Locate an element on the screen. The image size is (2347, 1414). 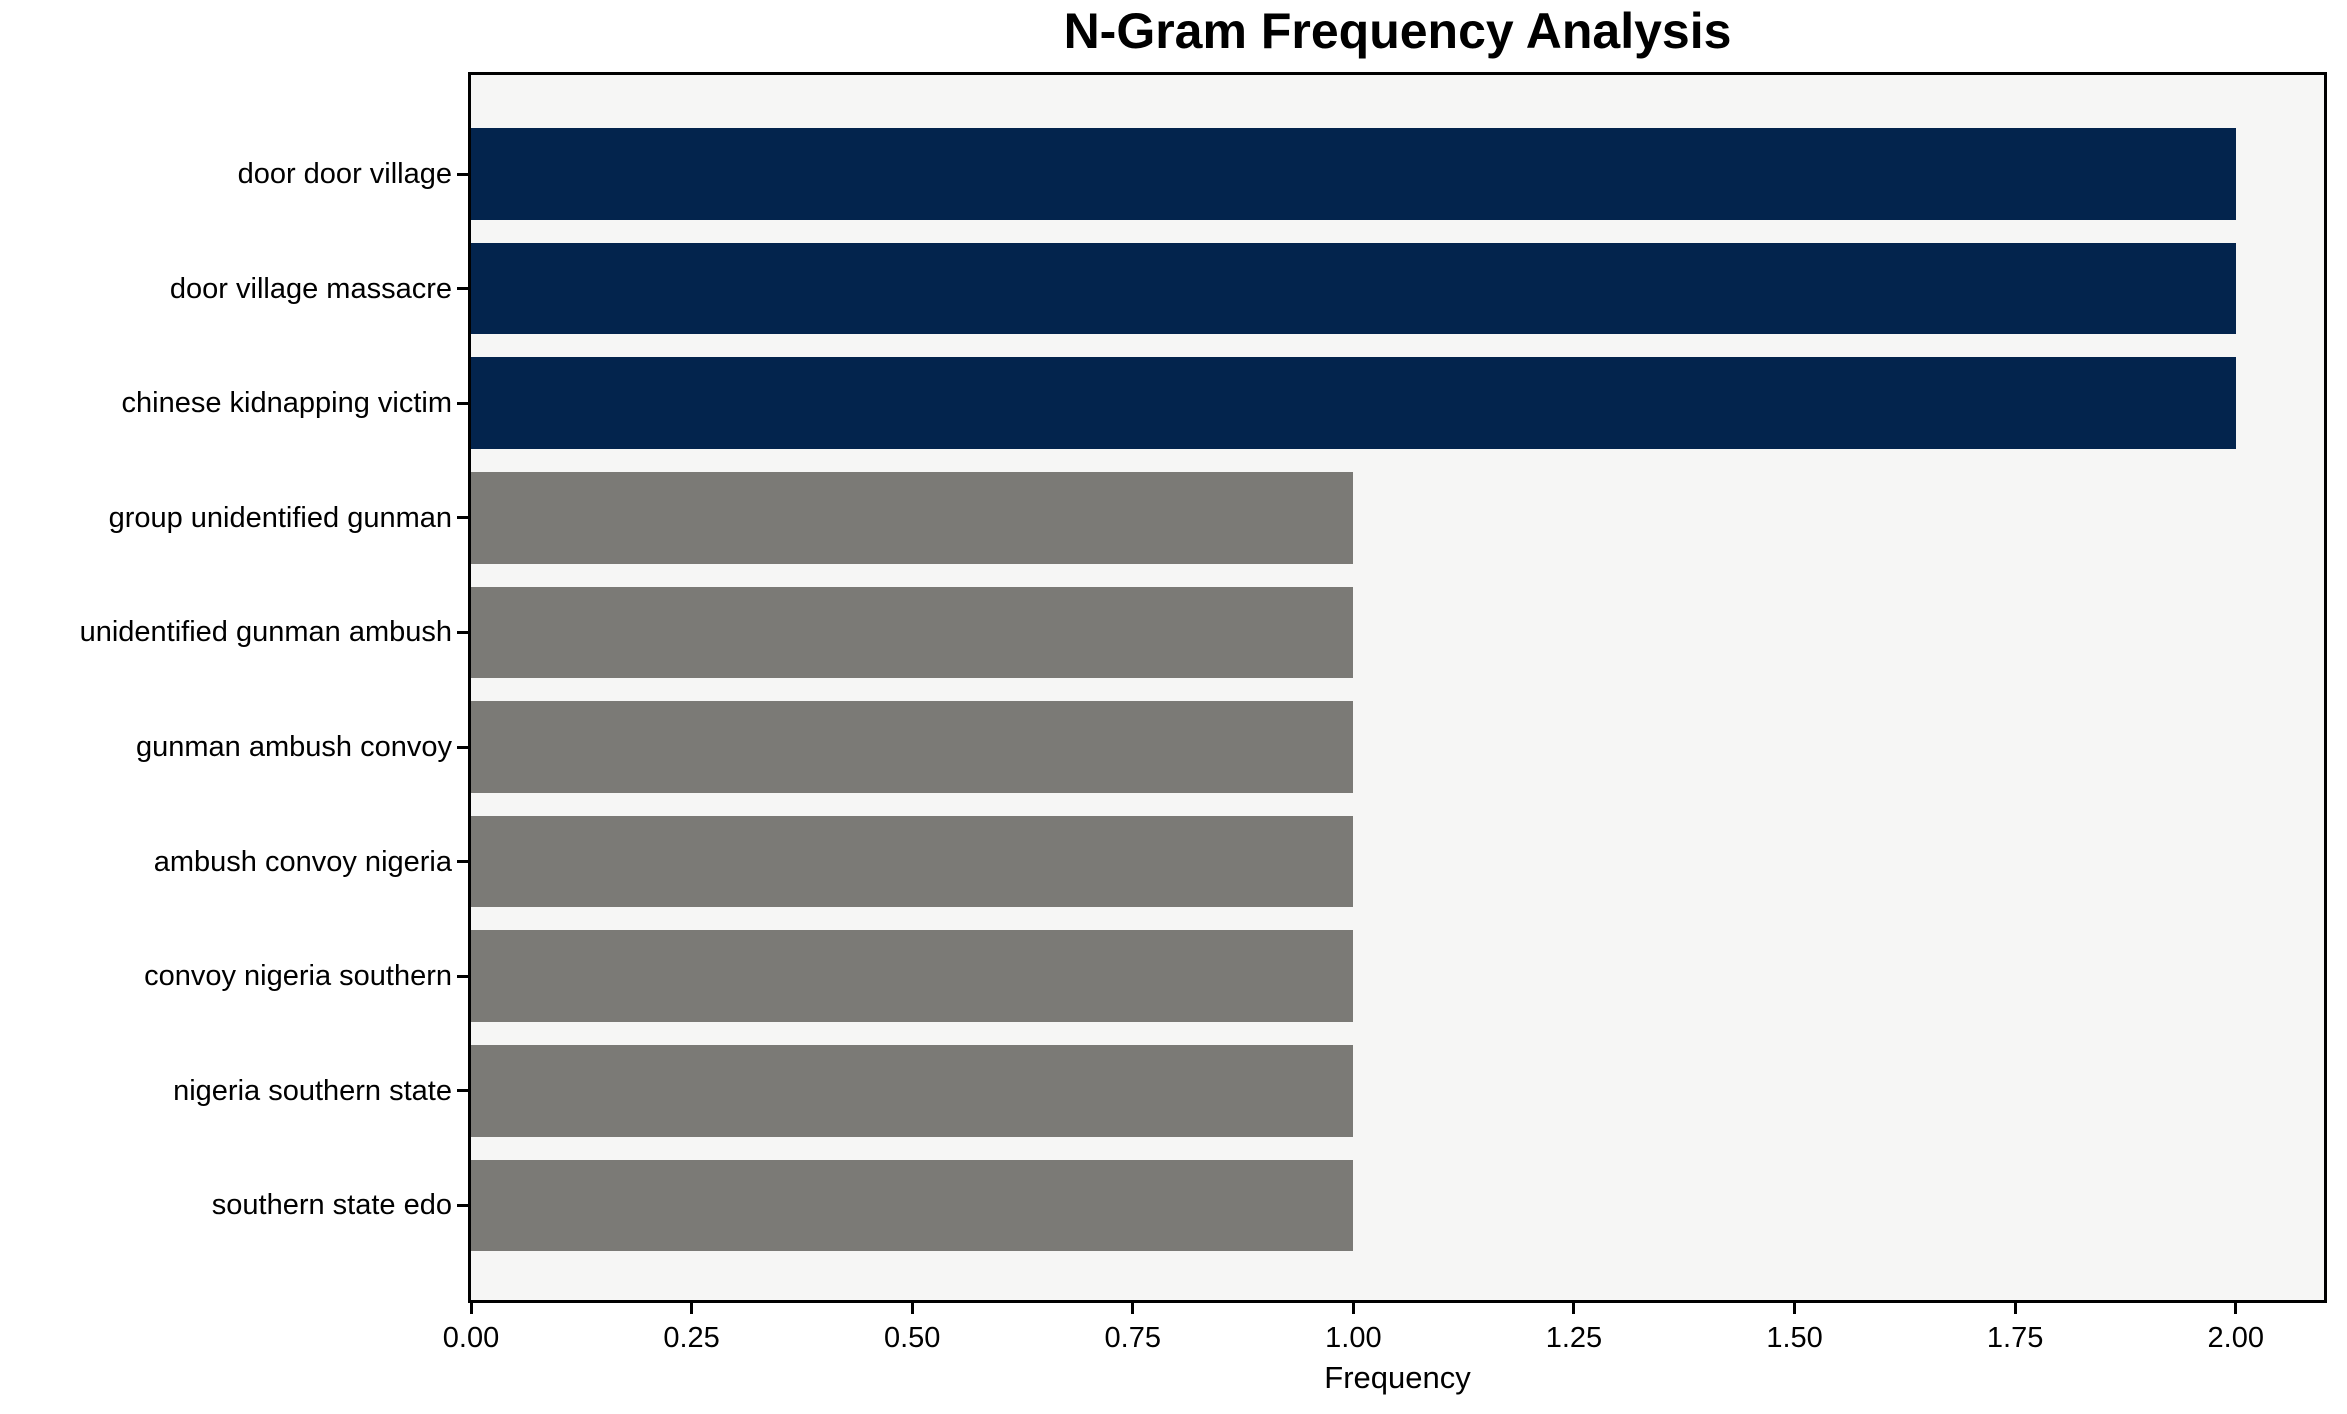
x-tick-label: 0.75 is located at coordinates (1132, 1338).